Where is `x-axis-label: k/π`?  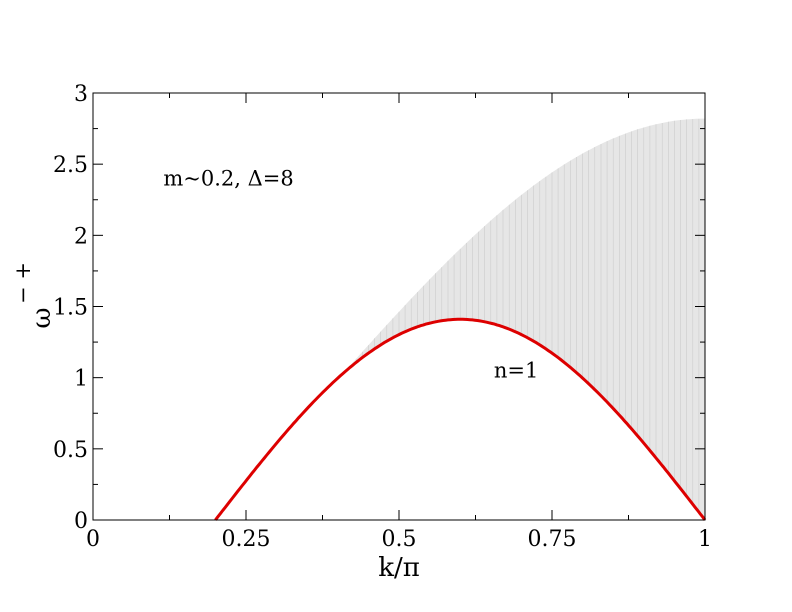
x-axis-label: k/π is located at coordinates (399, 568).